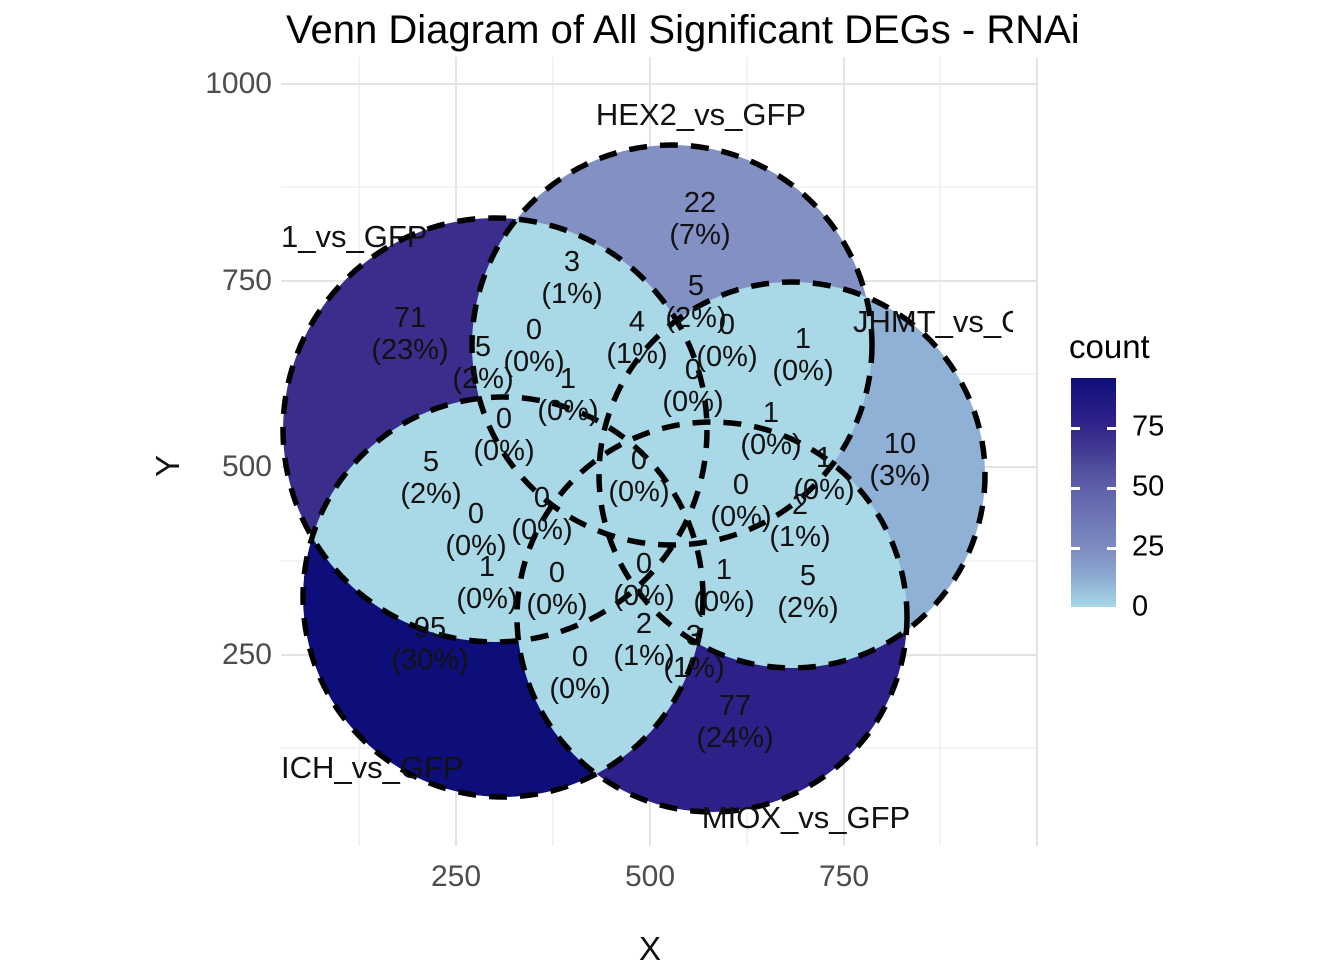  I want to click on legend-tick-label-50: 50, so click(1148, 486).